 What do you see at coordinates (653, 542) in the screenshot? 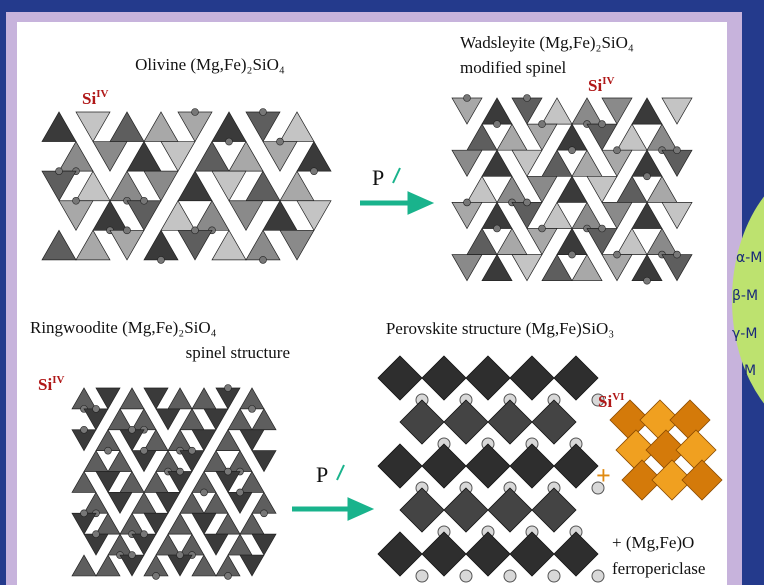
I see `ferropericlase-formula: + (Mg,Fe)O` at bounding box center [653, 542].